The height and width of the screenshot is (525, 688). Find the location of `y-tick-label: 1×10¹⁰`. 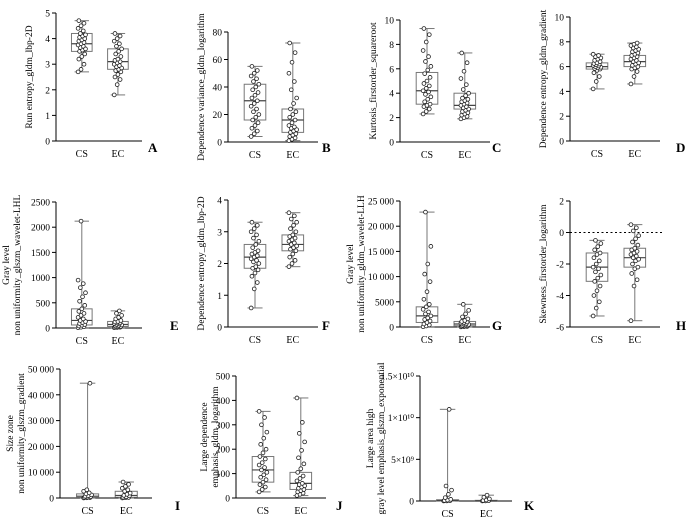

y-tick-label: 1×10¹⁰ is located at coordinates (401, 418).